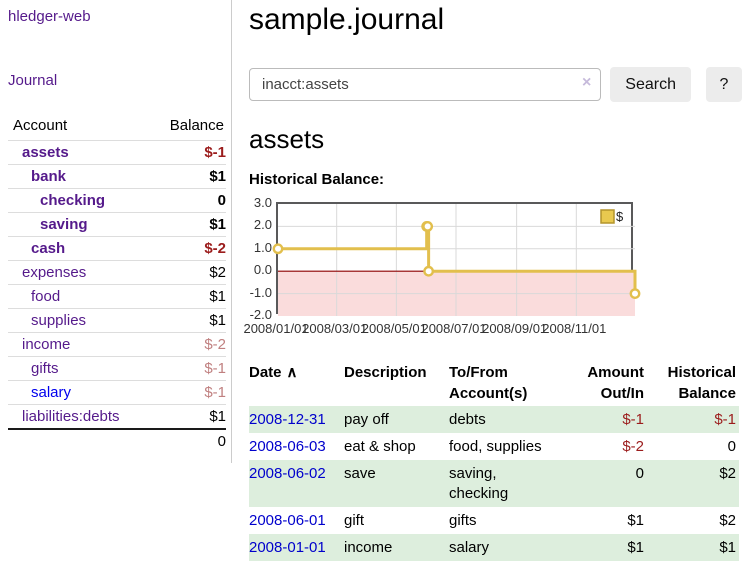  What do you see at coordinates (514, 383) in the screenshot?
I see `col-tofrom: To/From Account(s)` at bounding box center [514, 383].